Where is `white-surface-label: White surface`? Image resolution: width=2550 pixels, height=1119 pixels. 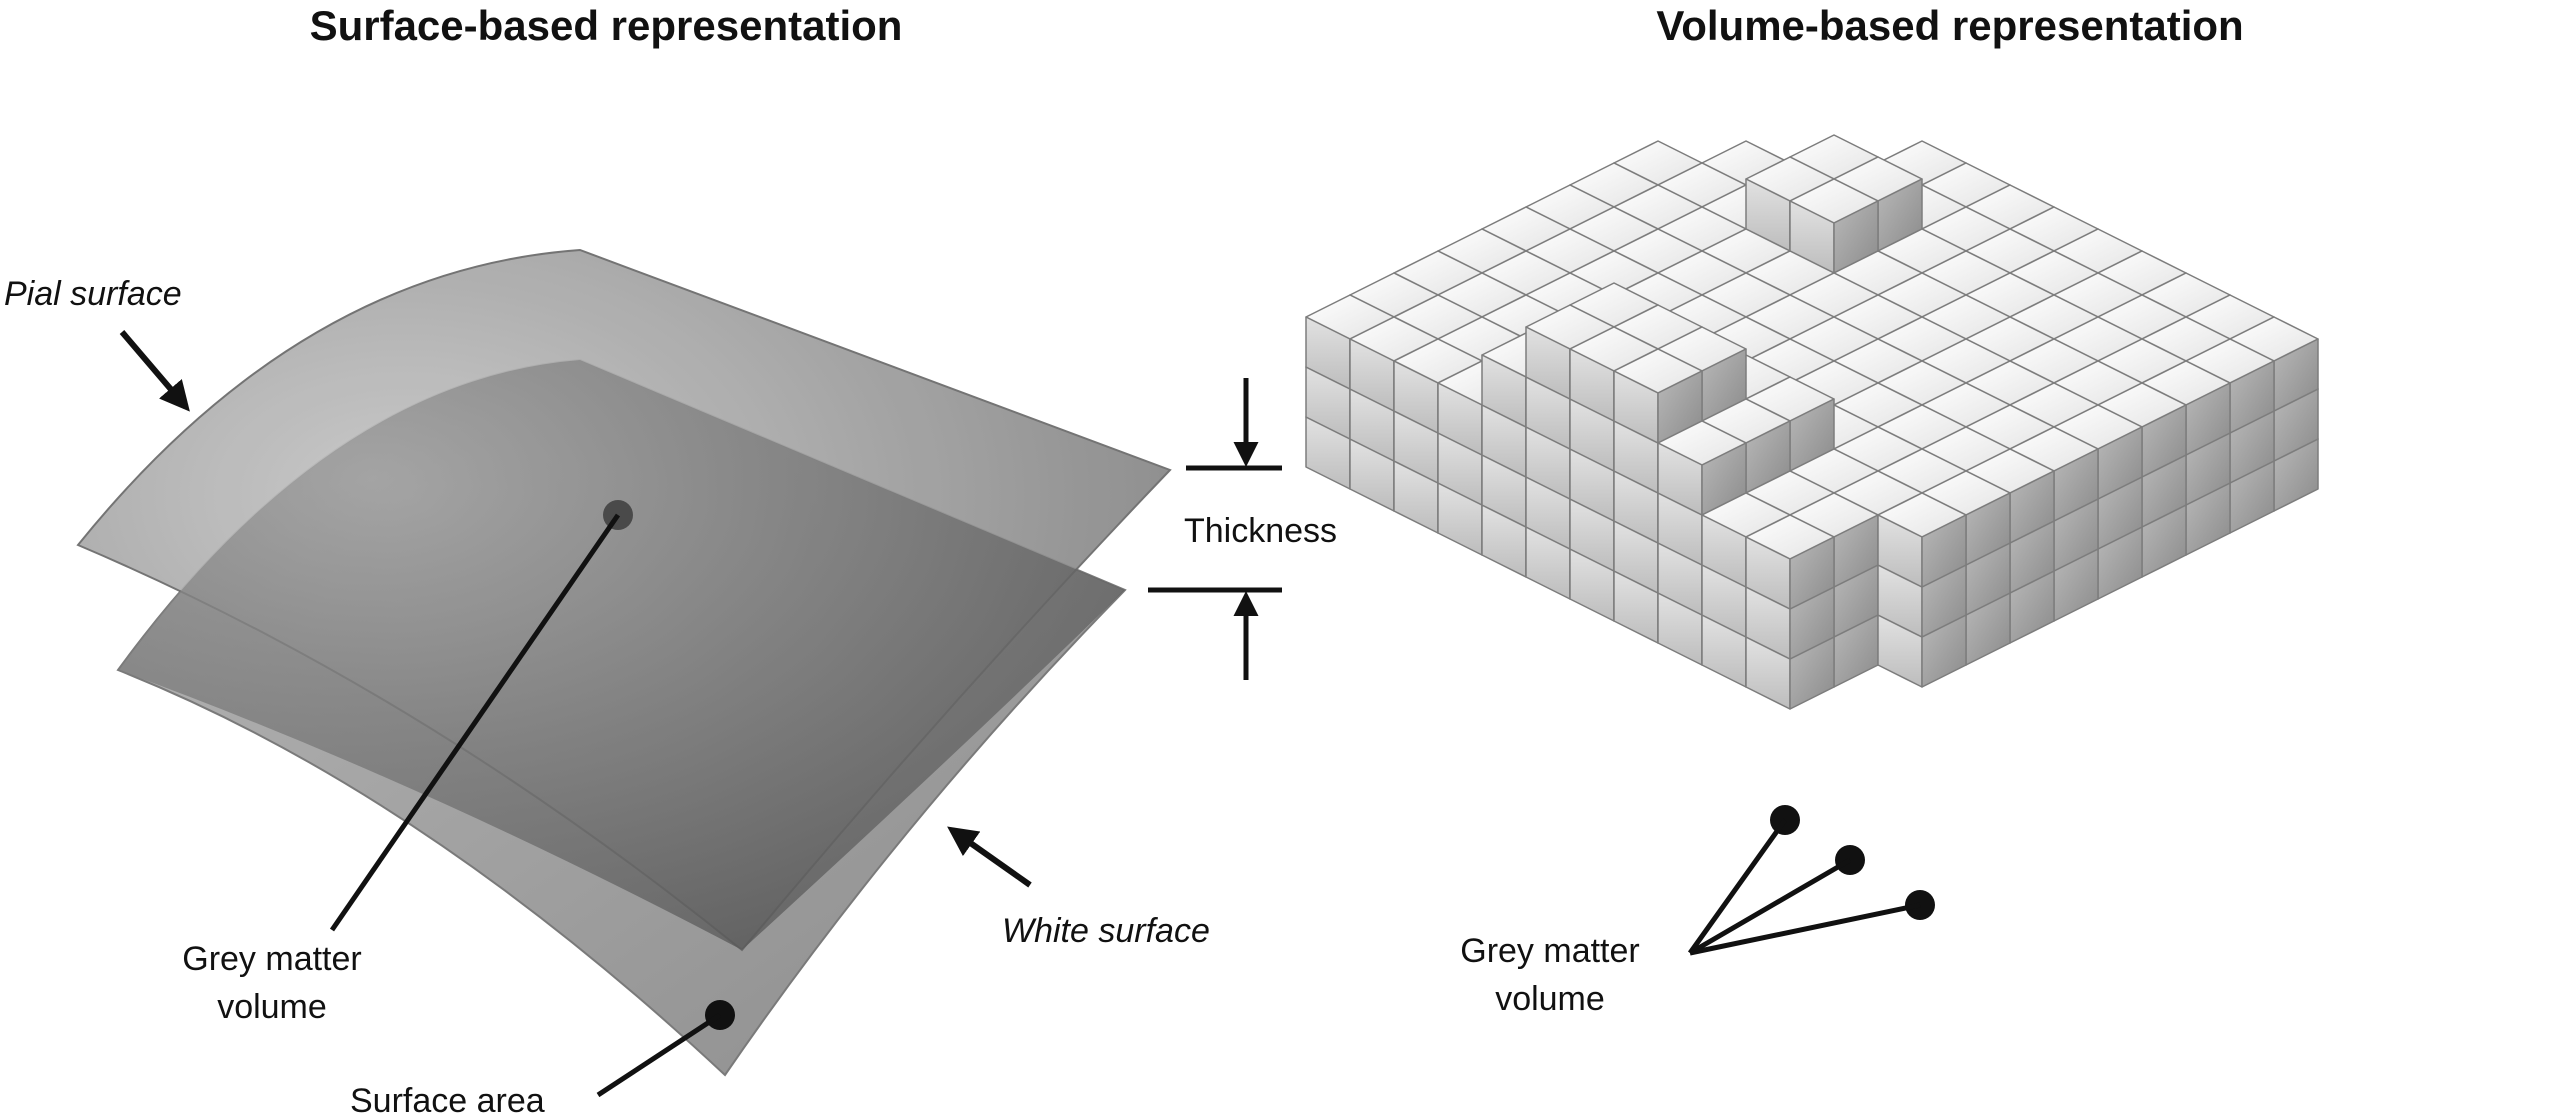 white-surface-label: White surface is located at coordinates (1106, 931).